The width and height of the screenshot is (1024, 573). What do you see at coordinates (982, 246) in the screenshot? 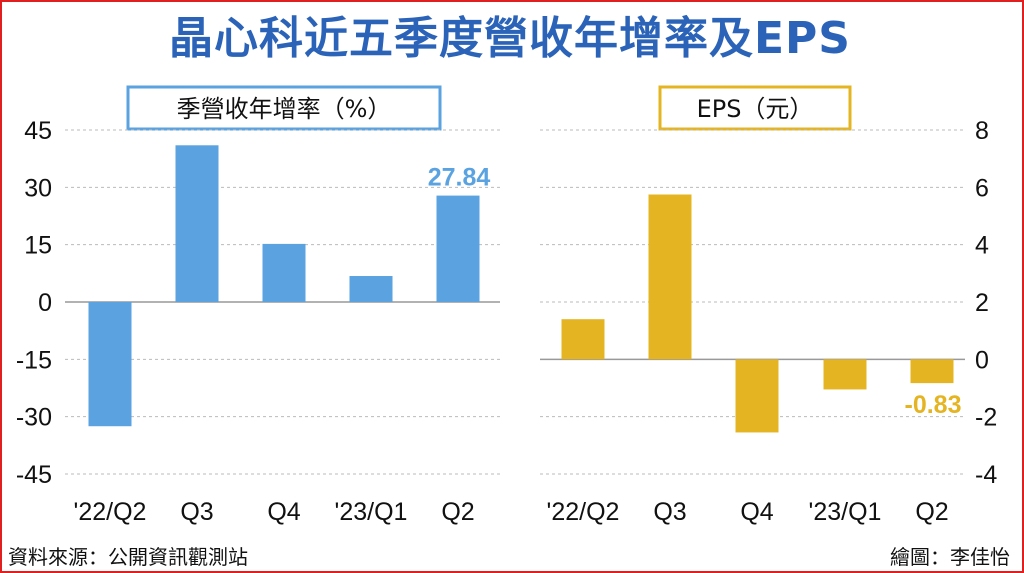
I see `eps-y-tick-label: 4` at bounding box center [982, 246].